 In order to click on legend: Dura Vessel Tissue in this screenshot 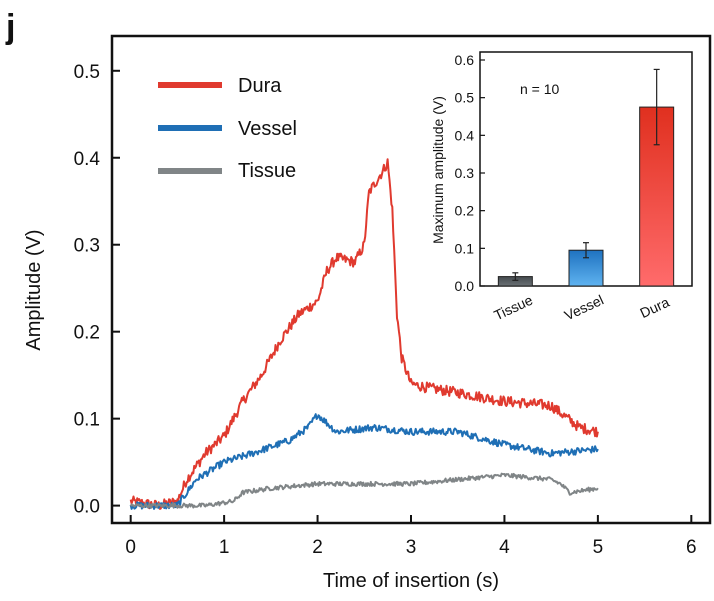, I will do `click(227, 128)`.